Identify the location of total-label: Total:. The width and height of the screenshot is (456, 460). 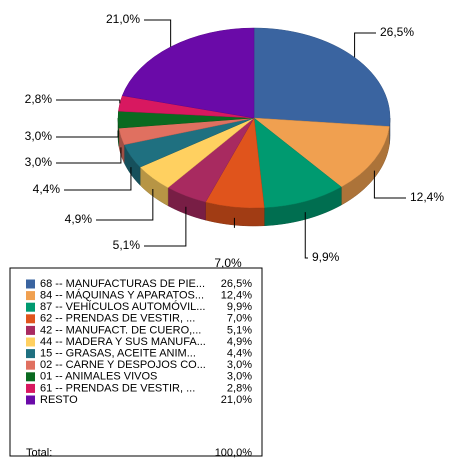
(39, 453).